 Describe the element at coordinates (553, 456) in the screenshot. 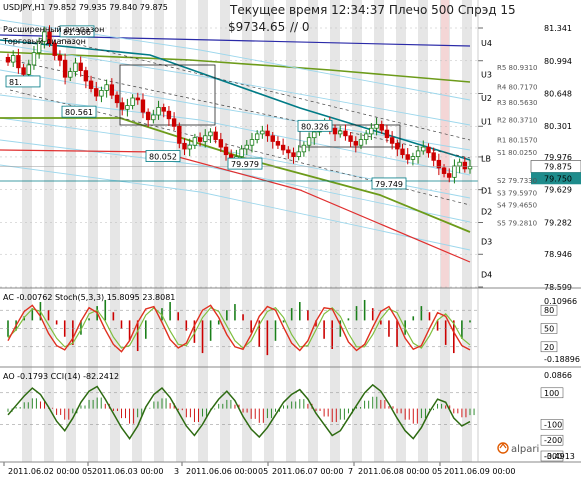

I see `osc2-scale-label: -300` at that location.